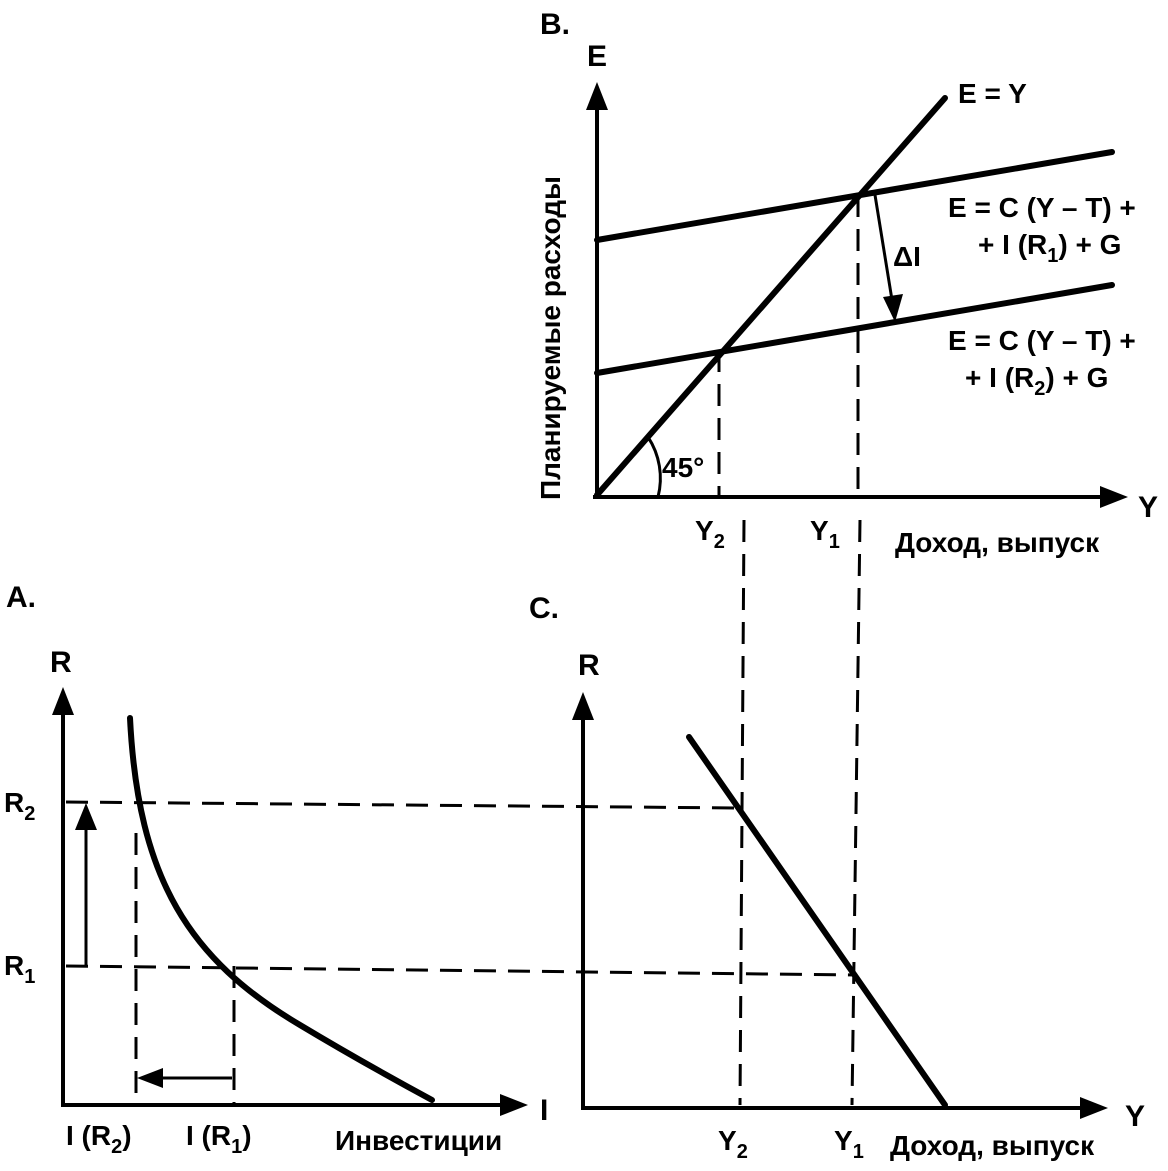 This screenshot has height=1171, width=1168. What do you see at coordinates (1042, 340) in the screenshot?
I see `panel-b-lower-line-label-1: E = C (Y – T) +` at bounding box center [1042, 340].